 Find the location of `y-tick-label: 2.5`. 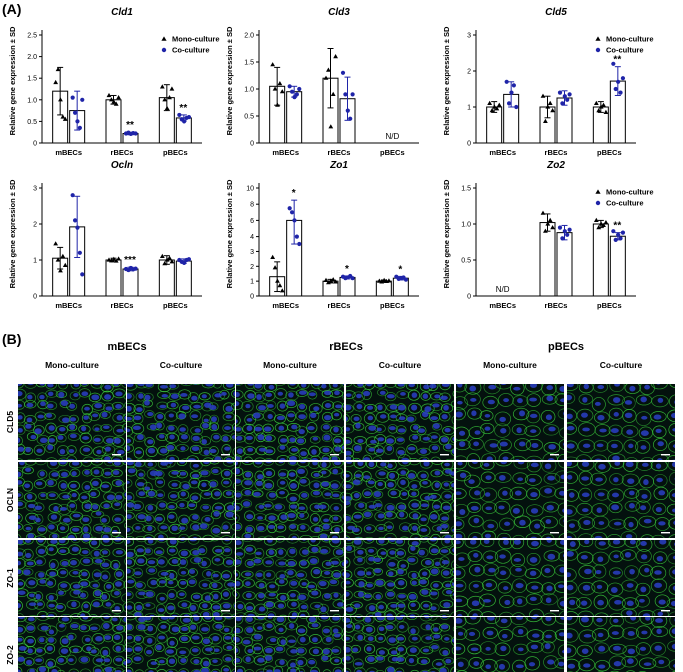

y-tick-label: 2.5 is located at coordinates (32, 36).